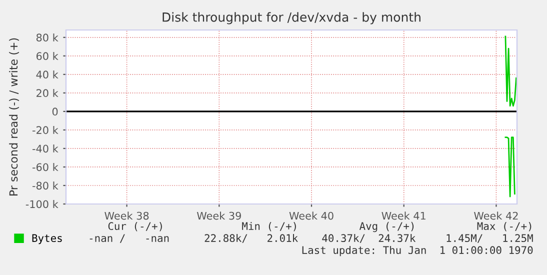 This screenshot has height=275, width=547. Describe the element at coordinates (417, 251) in the screenshot. I see `text: Last update: Thu Jan 1 01:00:00 1970` at that location.